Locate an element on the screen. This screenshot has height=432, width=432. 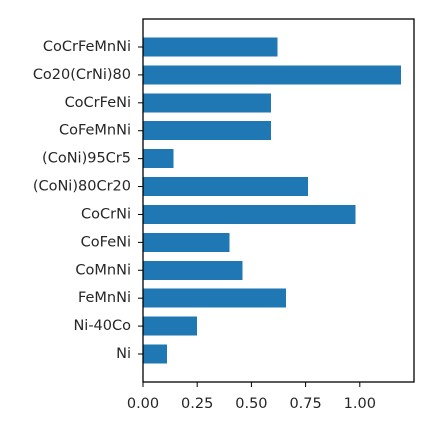
x-tick-label: 0.50 is located at coordinates (251, 404).